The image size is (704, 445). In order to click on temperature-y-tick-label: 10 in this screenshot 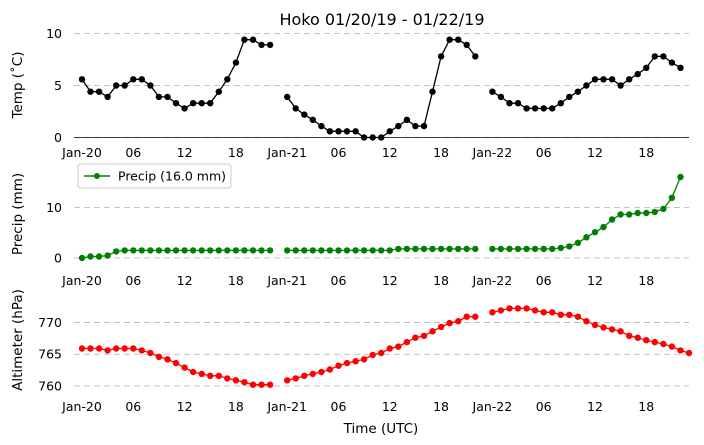, I will do `click(54, 33)`.